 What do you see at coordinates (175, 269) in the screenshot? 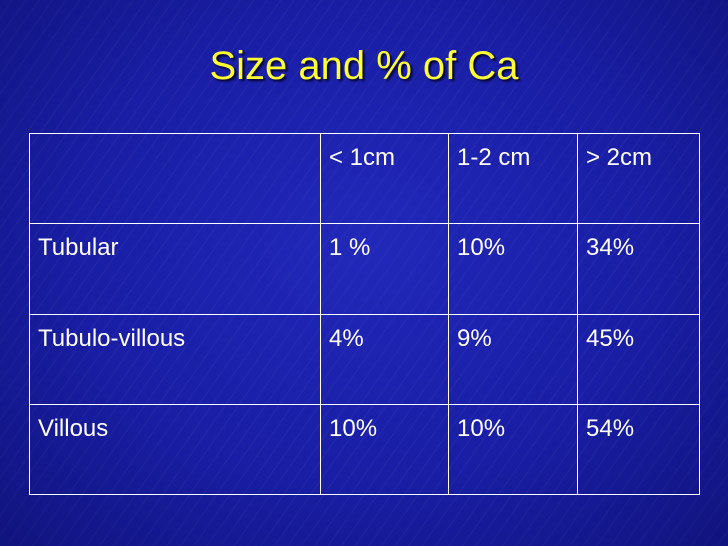
I see `row-label: Tubular` at bounding box center [175, 269].